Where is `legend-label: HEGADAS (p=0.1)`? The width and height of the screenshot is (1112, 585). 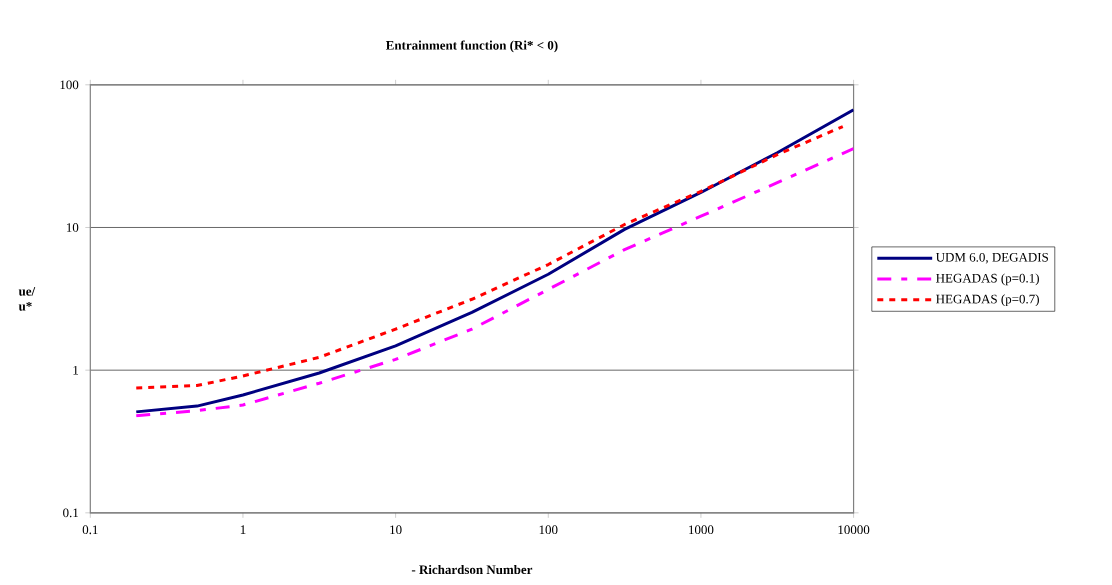 legend-label: HEGADAS (p=0.1) is located at coordinates (987, 279).